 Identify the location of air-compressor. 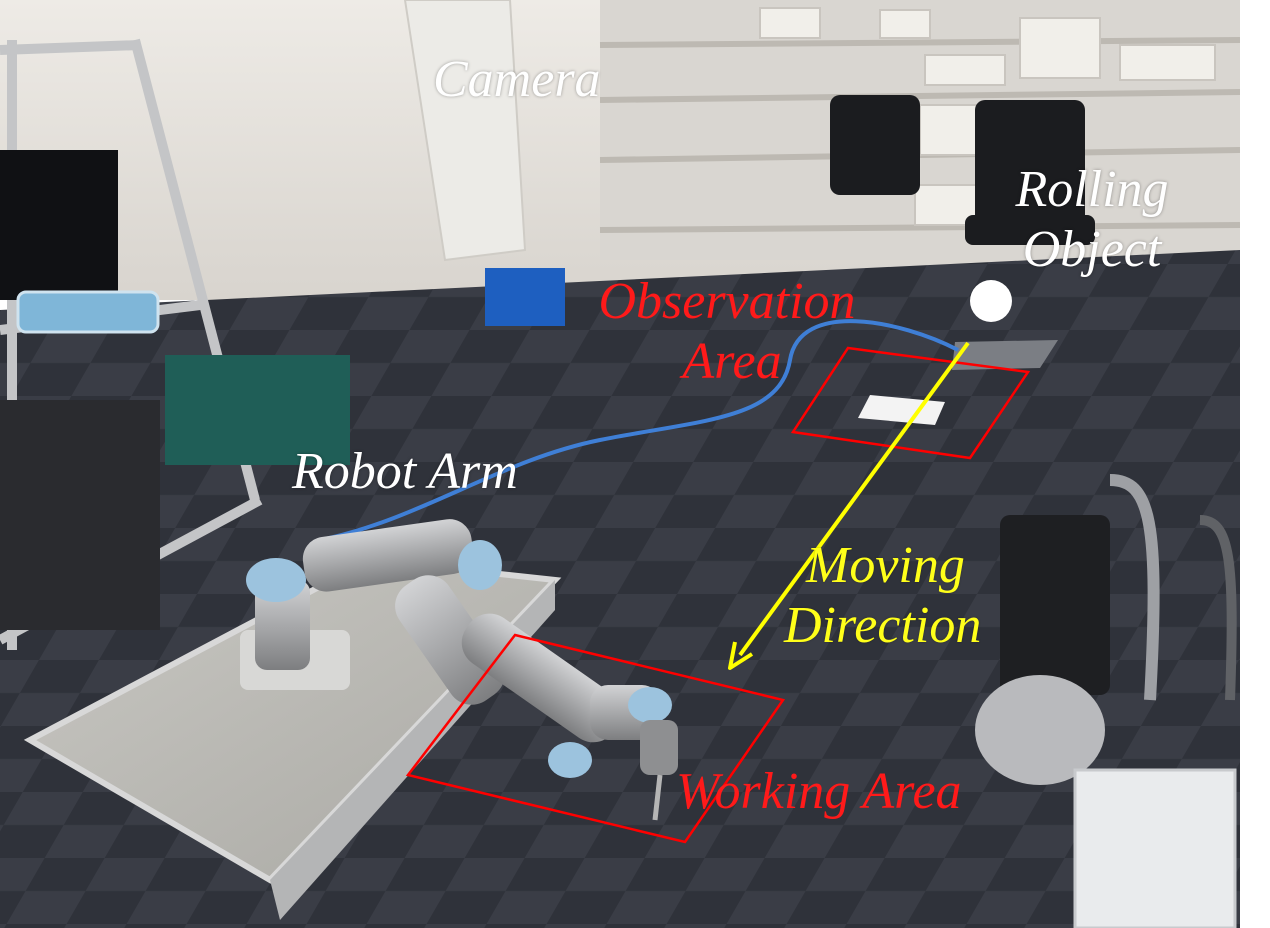
(1106, 629).